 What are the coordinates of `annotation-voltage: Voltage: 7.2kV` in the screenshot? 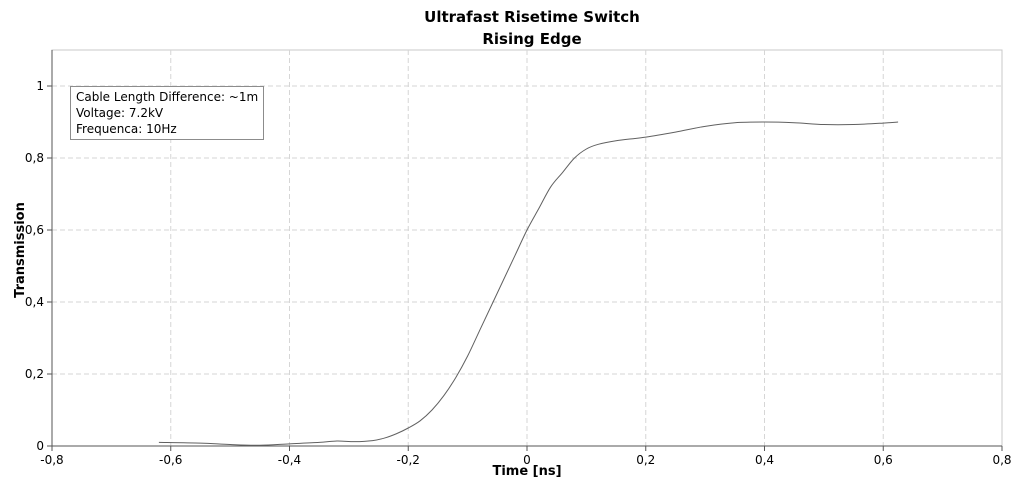 It's located at (120, 113).